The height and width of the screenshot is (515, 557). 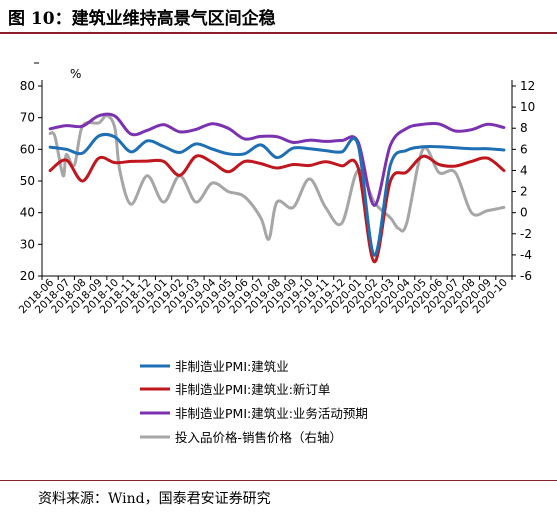 What do you see at coordinates (258, 437) in the screenshot?
I see `legend-label-3: 投入品价格-销售价格（右轴）` at bounding box center [258, 437].